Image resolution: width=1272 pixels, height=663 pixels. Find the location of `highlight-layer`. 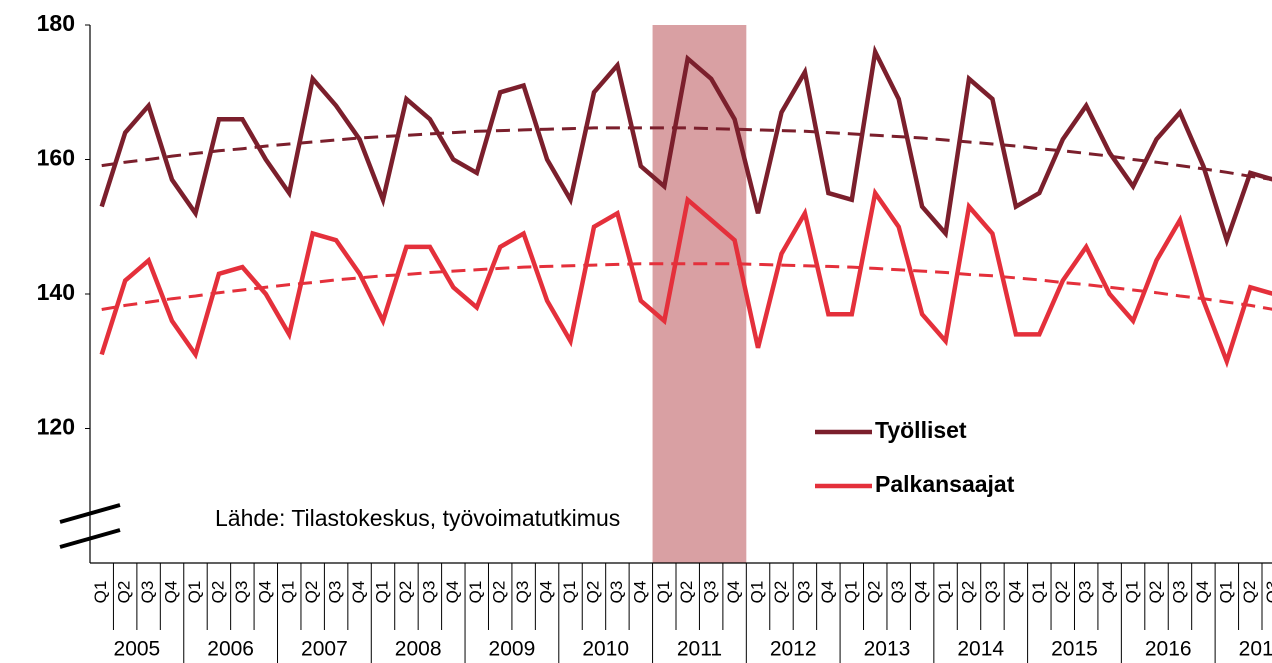

highlight-layer is located at coordinates (699, 294).